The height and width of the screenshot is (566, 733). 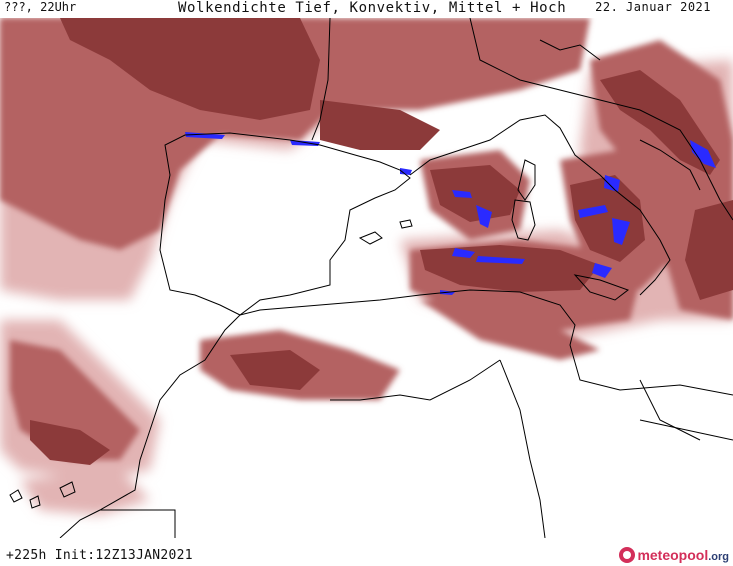 I want to click on forecast-date: 22. Januar 2021, so click(x=653, y=7).